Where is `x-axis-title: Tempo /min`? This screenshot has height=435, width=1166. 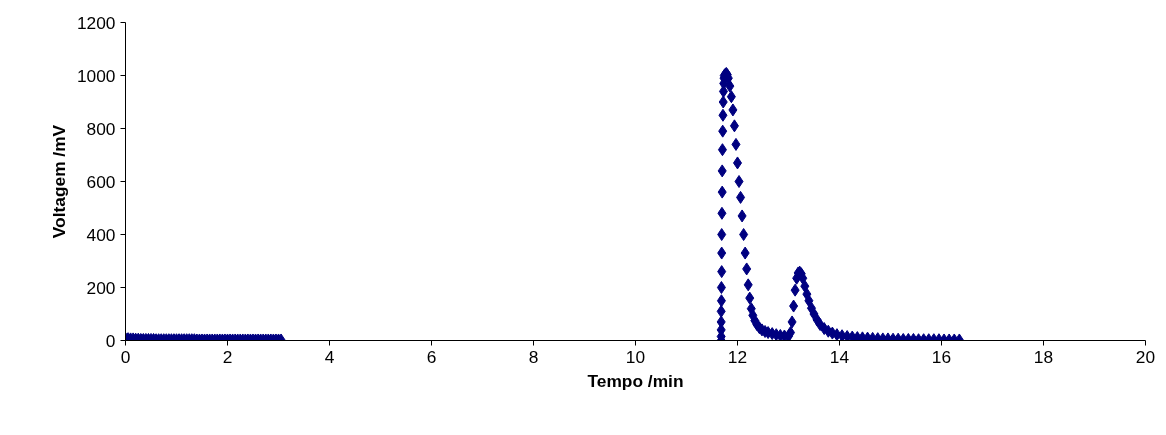 x-axis-title: Tempo /min is located at coordinates (635, 380).